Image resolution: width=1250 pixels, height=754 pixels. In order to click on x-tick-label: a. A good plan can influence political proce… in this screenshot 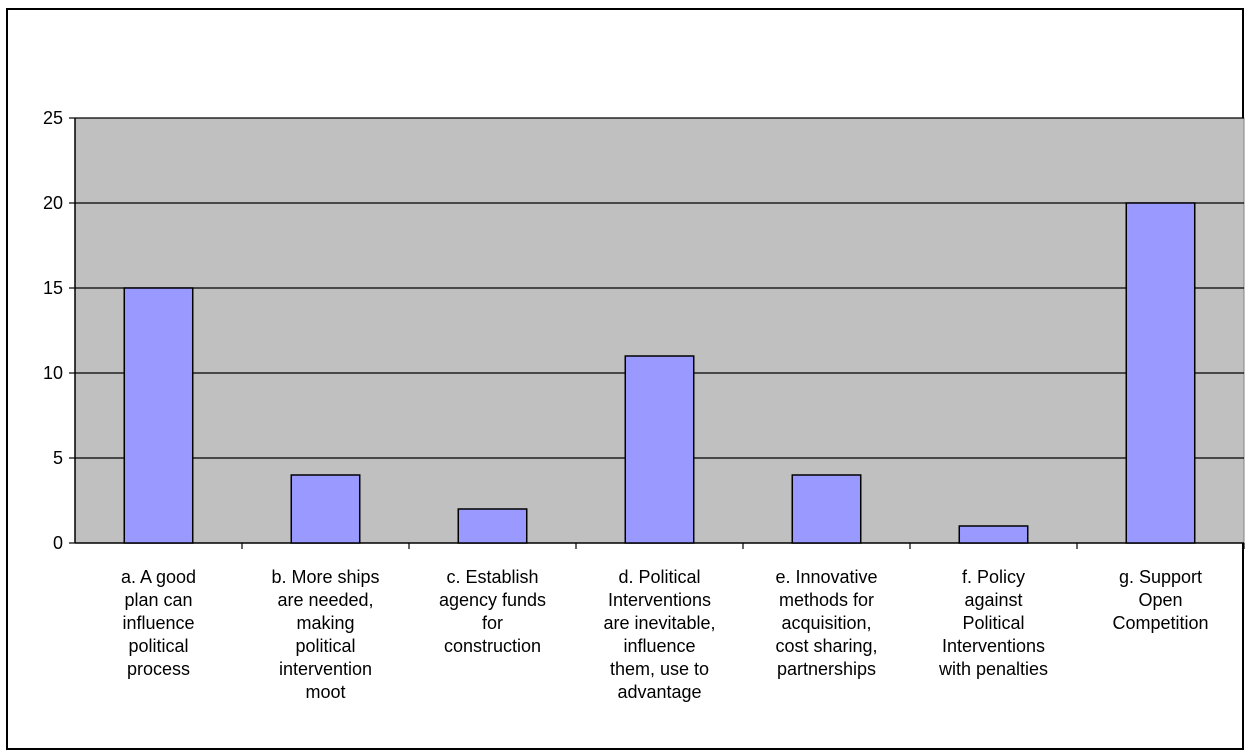, I will do `click(158, 623)`.